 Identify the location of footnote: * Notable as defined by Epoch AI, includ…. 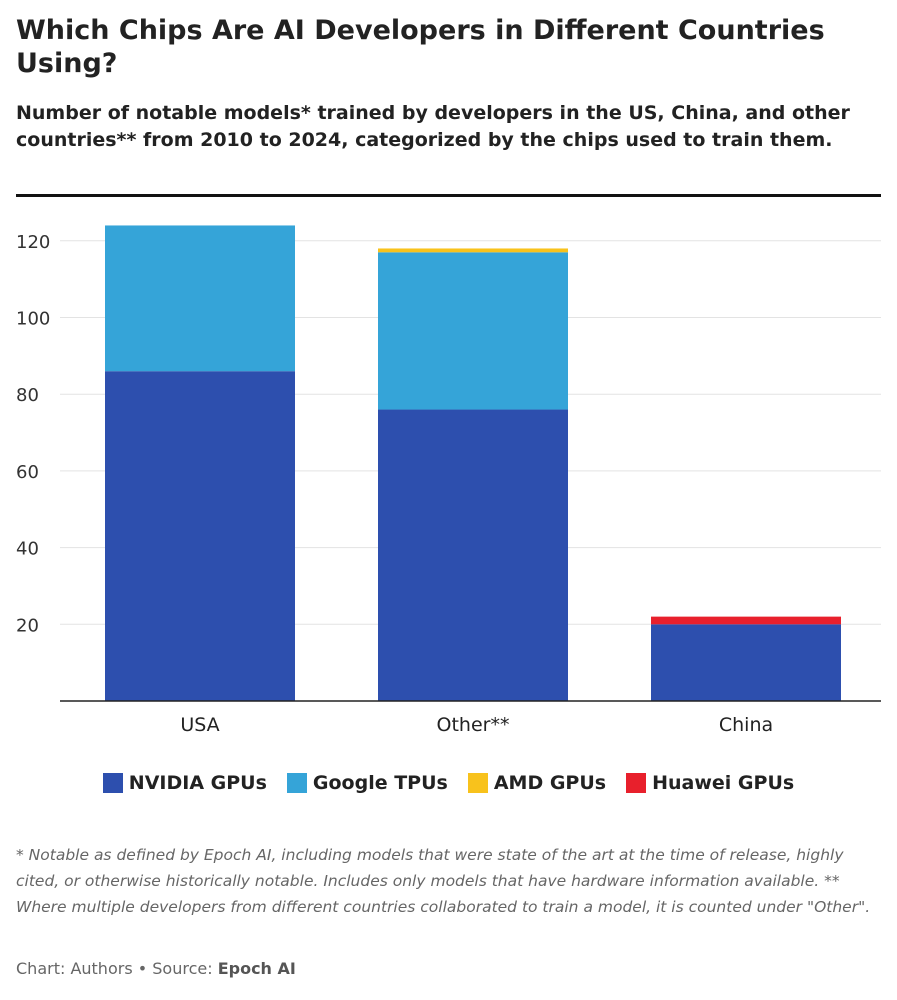
(443, 881).